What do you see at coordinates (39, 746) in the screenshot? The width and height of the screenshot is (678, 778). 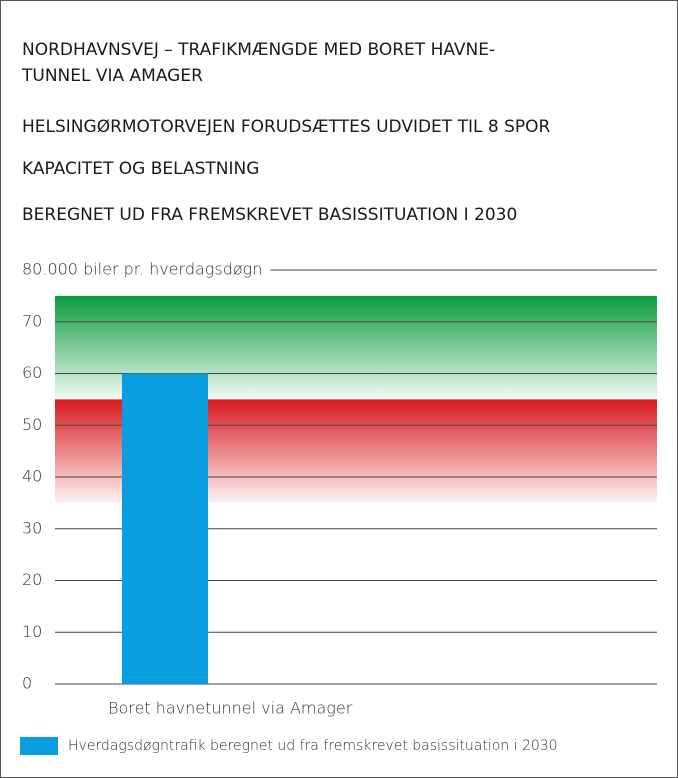 I see `legend-swatch` at bounding box center [39, 746].